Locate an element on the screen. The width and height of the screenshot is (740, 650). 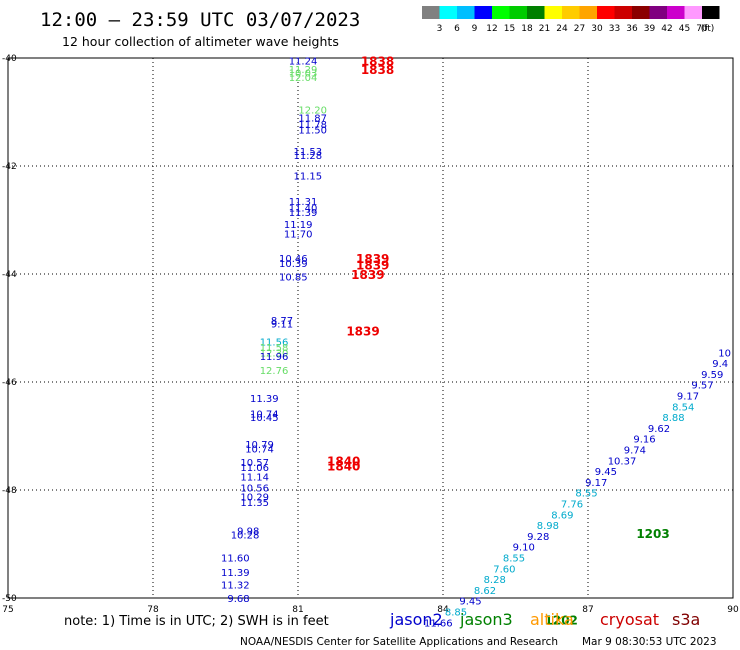
satellite-legend-cryosat: cryosat is located at coordinates (629, 619).